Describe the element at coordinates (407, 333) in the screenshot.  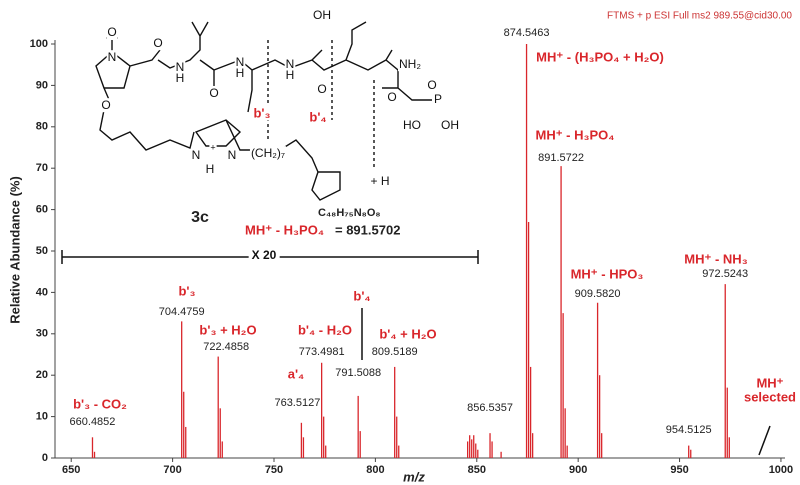
I see `ion-label: b'₄ + H₂O` at that location.